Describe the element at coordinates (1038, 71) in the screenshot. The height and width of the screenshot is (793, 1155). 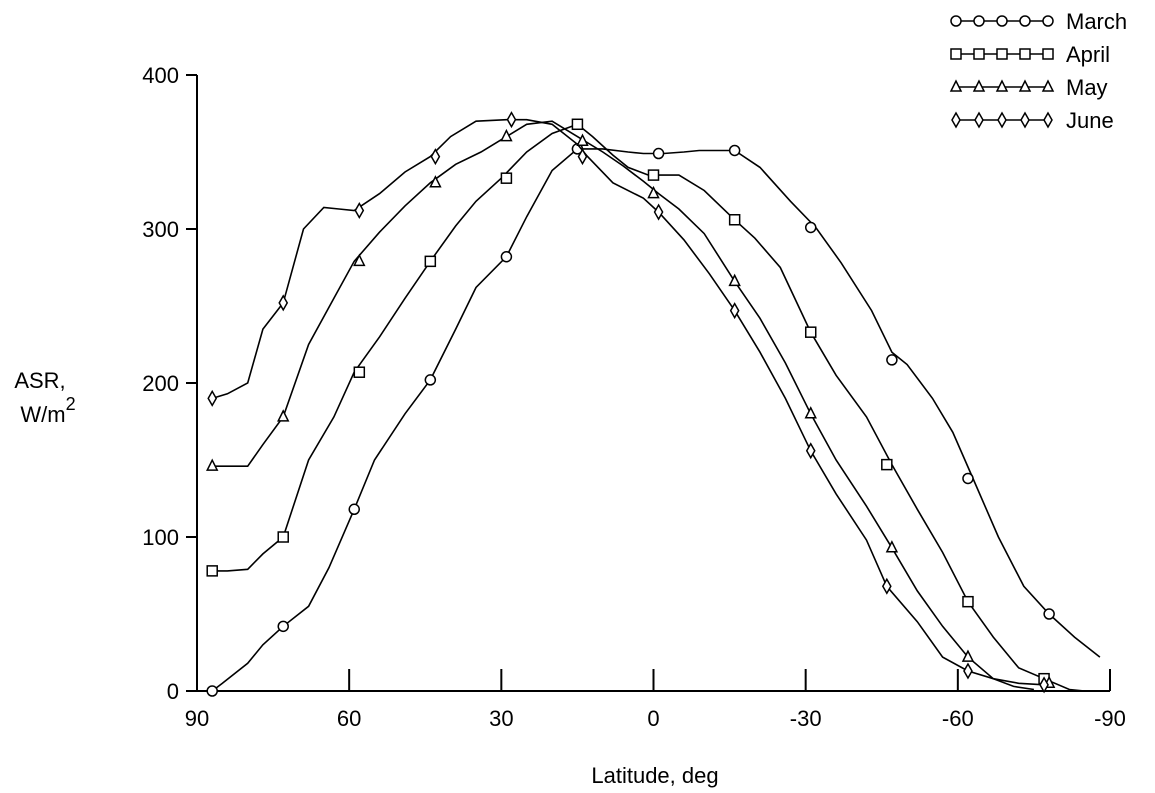
I see `legend: March April May June` at that location.